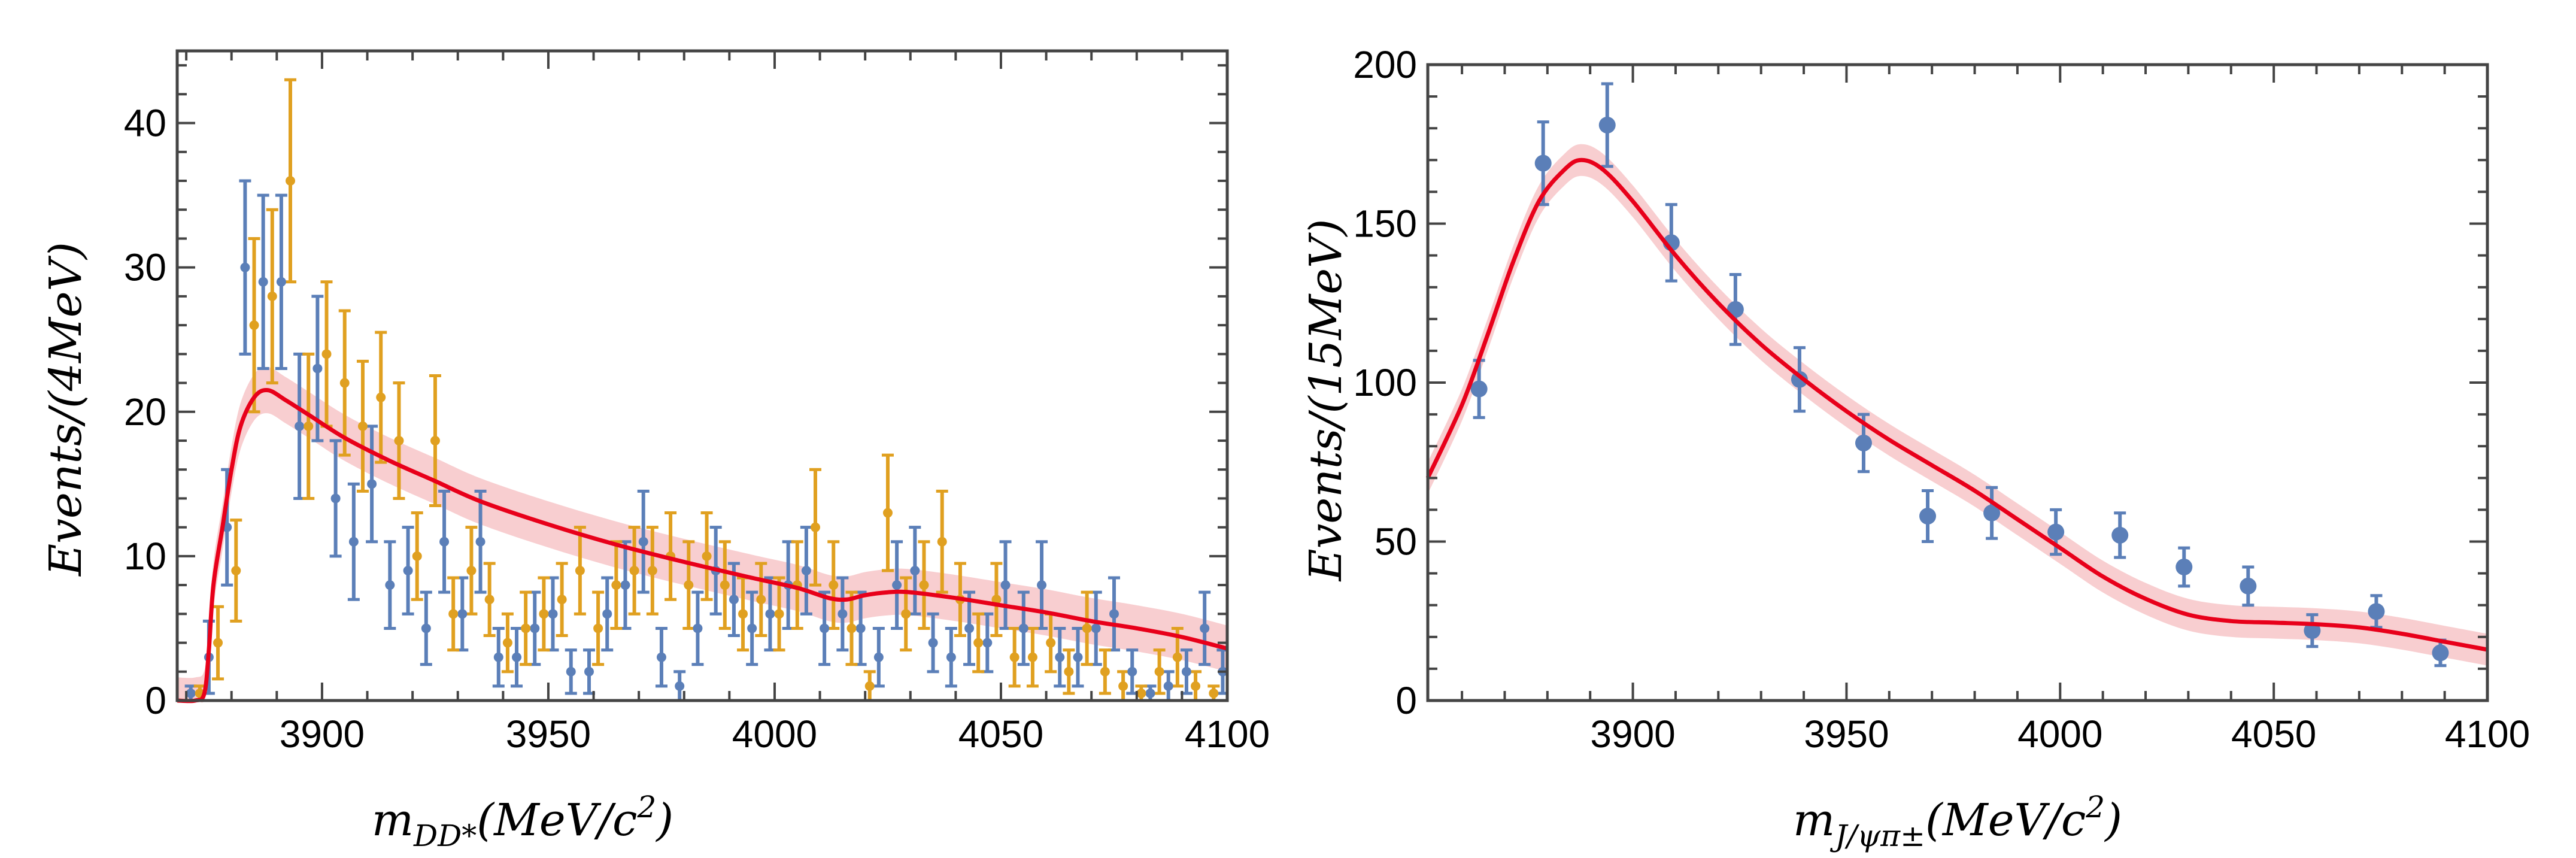 This screenshot has width=2576, height=858. What do you see at coordinates (145, 411) in the screenshot?
I see `y-tick-label: 20` at bounding box center [145, 411].